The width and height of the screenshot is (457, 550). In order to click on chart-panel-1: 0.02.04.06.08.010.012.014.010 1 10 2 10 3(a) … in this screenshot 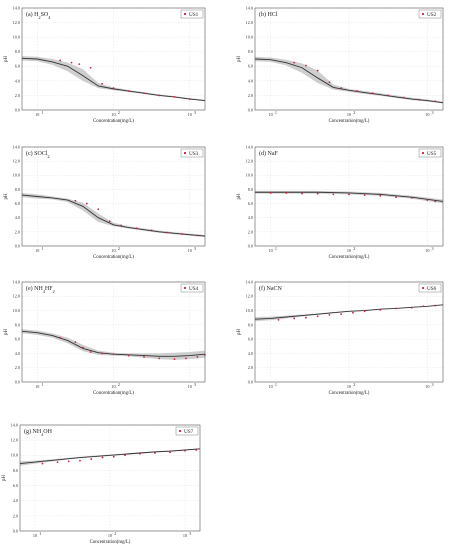, I will do `click(105, 64)`.